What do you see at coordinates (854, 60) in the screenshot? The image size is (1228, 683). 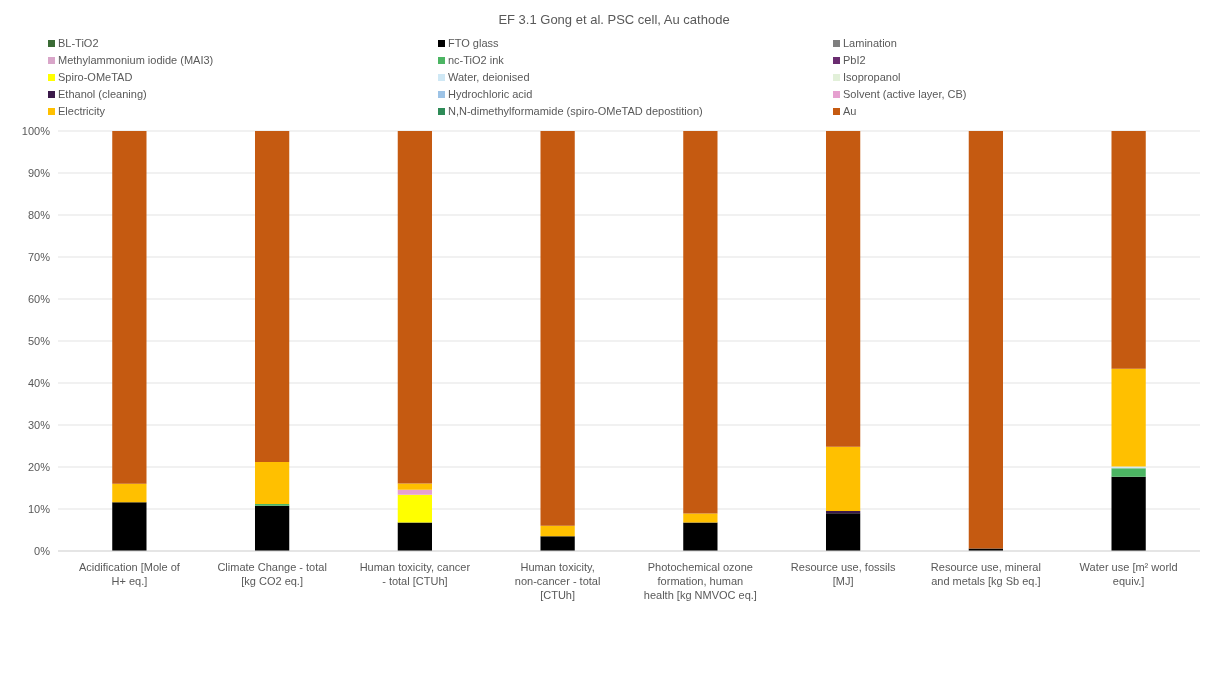 I see `legend-label: PbI2` at bounding box center [854, 60].